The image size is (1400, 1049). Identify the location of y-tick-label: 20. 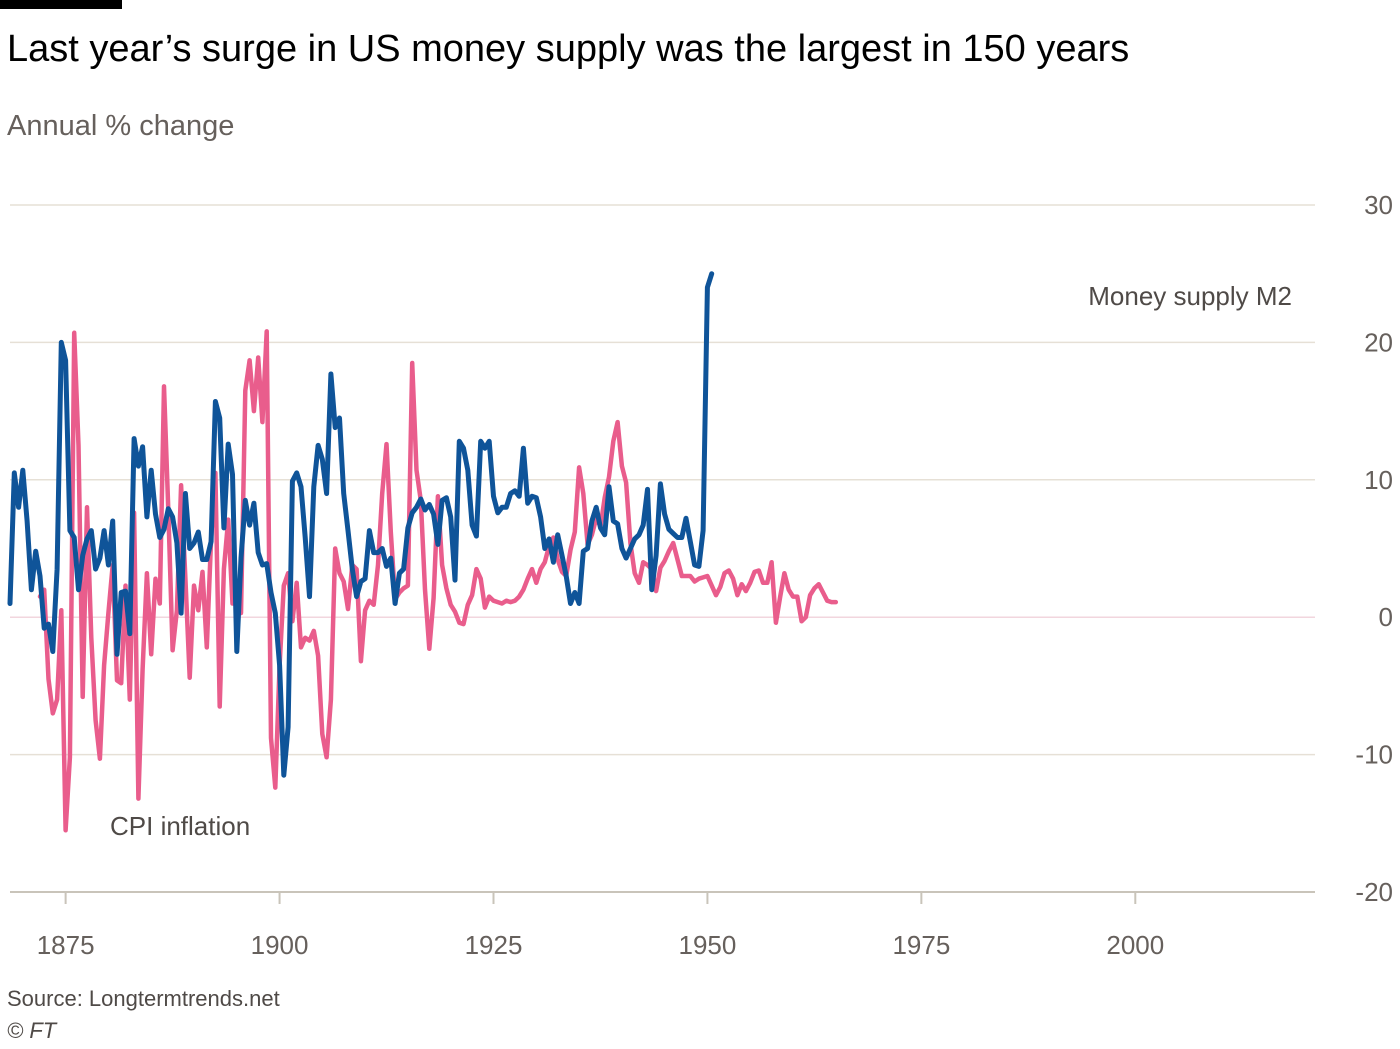
(1378, 342).